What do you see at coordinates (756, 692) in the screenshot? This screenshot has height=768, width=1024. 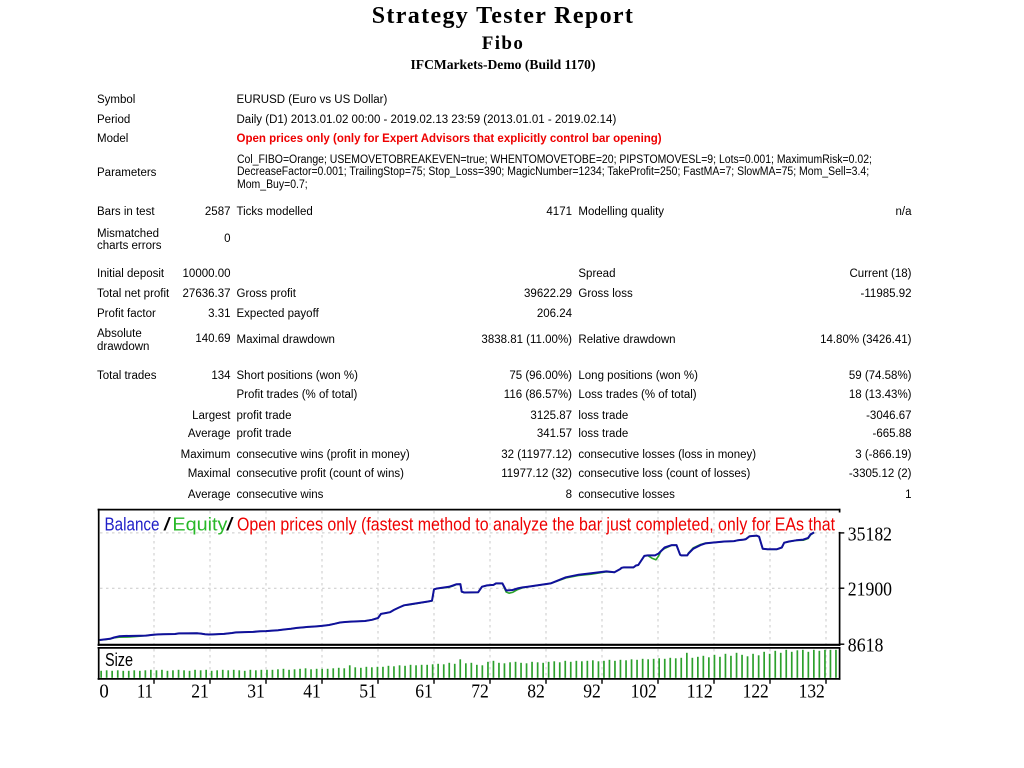 I see `svg-text: 122` at bounding box center [756, 692].